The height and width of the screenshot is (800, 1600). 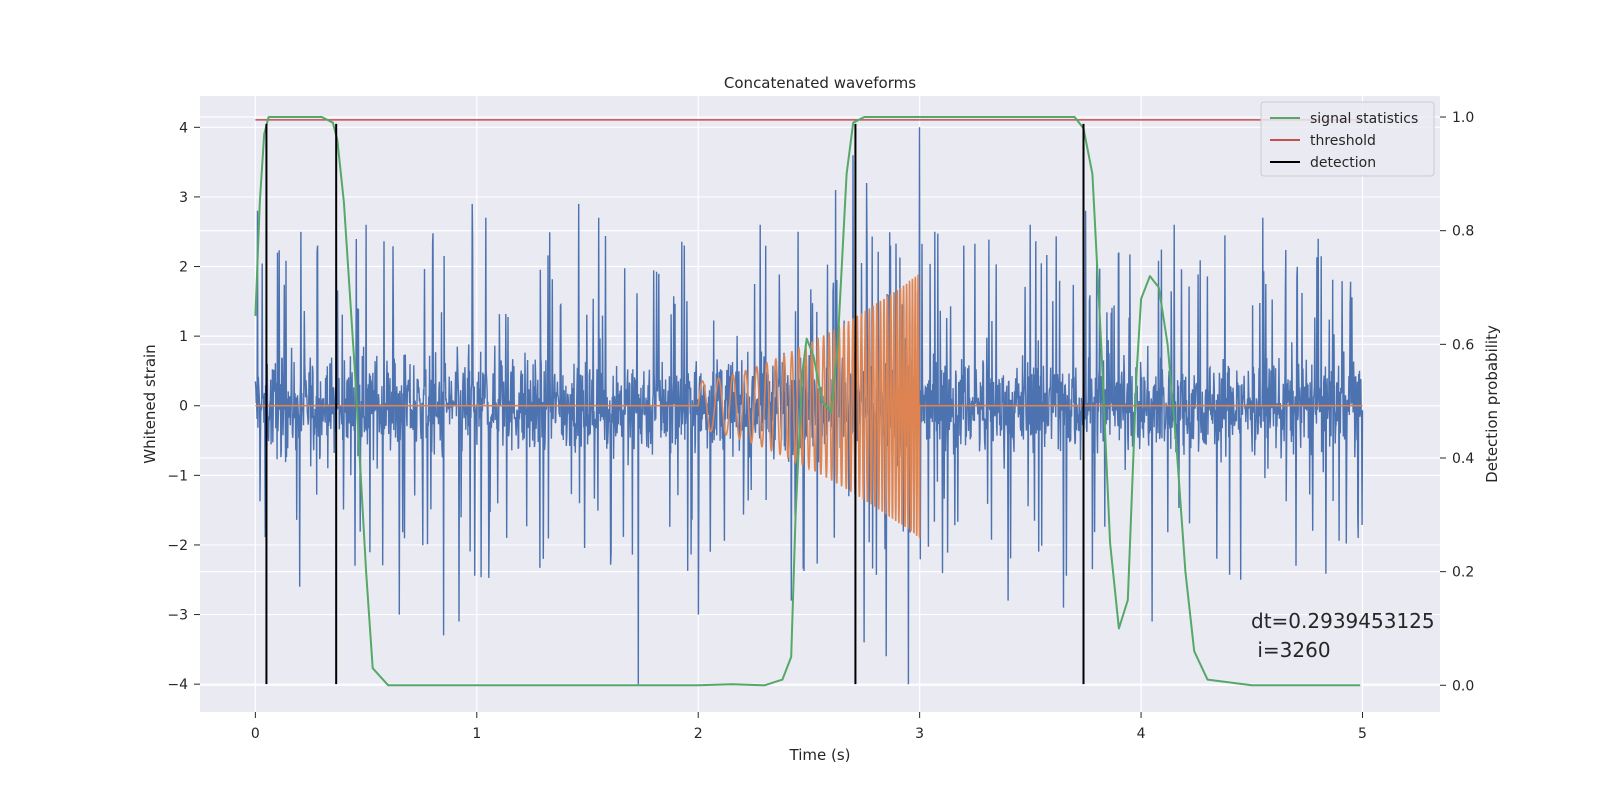 What do you see at coordinates (919, 734) in the screenshot?
I see `x-tick-label: 3` at bounding box center [919, 734].